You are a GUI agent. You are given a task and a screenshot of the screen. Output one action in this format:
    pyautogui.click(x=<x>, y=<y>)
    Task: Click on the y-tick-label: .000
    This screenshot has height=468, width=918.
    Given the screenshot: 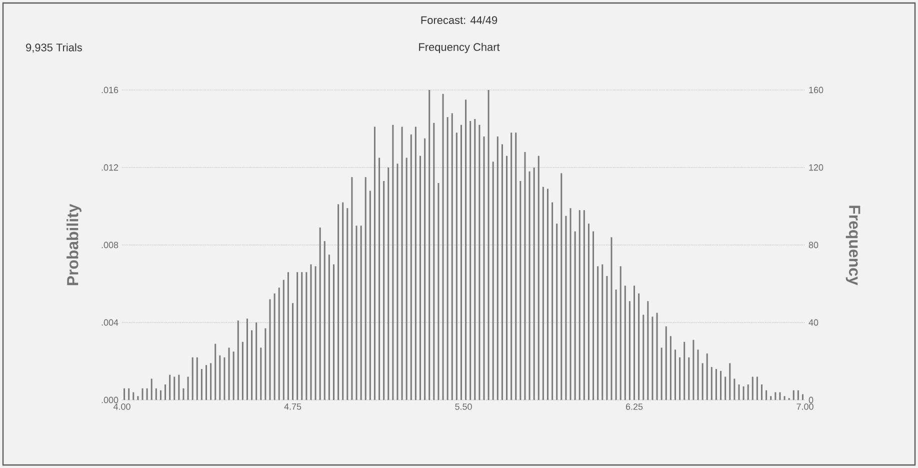 What is the action you would take?
    pyautogui.click(x=110, y=400)
    